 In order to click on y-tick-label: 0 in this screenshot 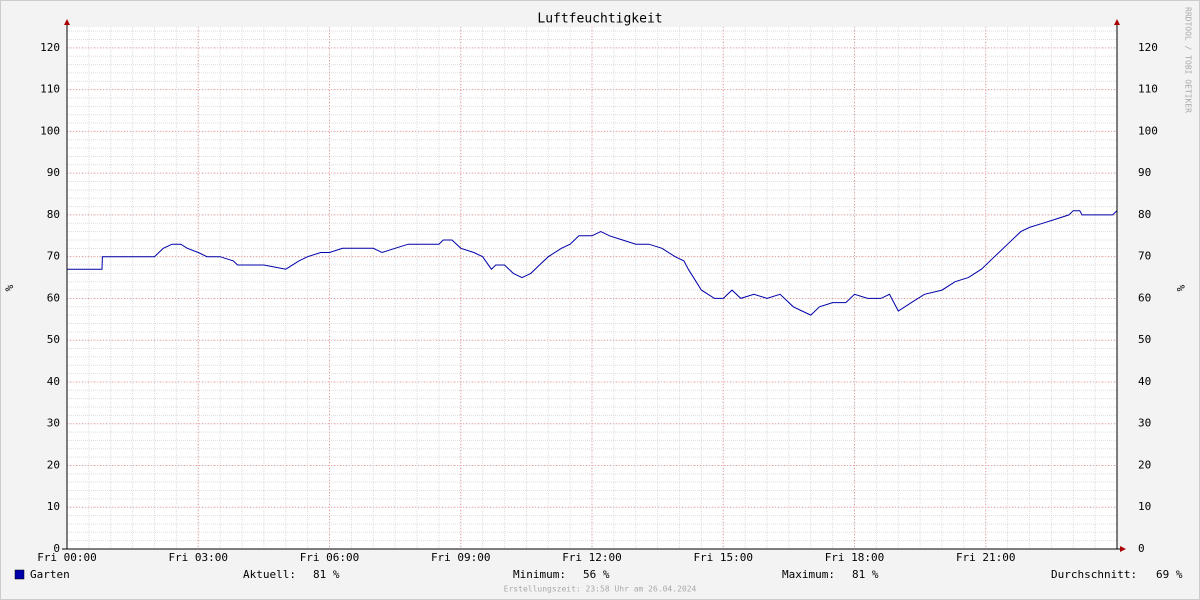, I will do `click(56, 548)`.